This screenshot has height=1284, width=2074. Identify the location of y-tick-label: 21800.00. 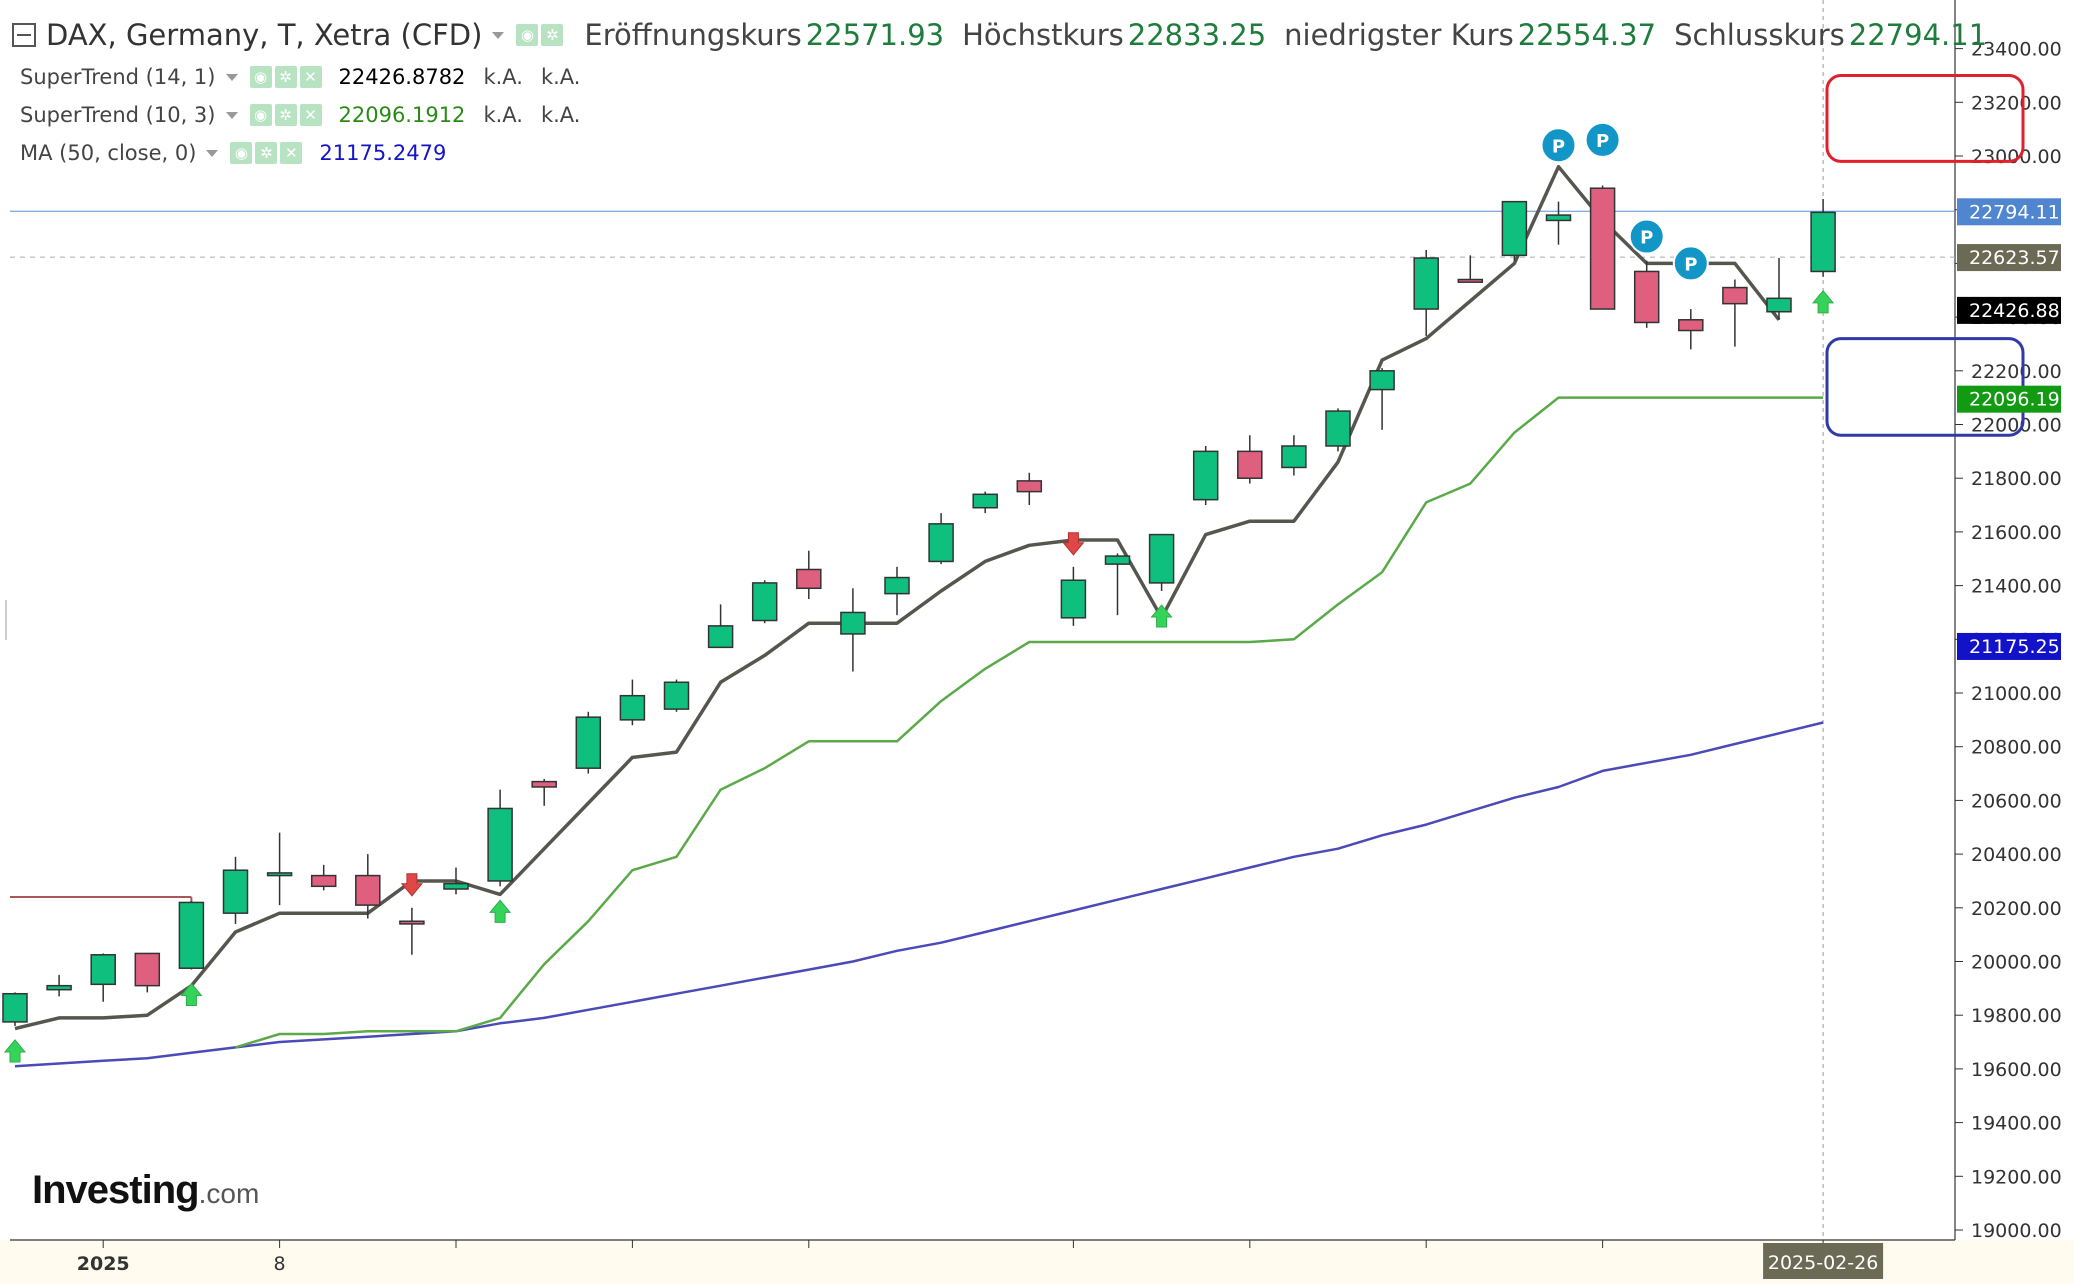
(2016, 479).